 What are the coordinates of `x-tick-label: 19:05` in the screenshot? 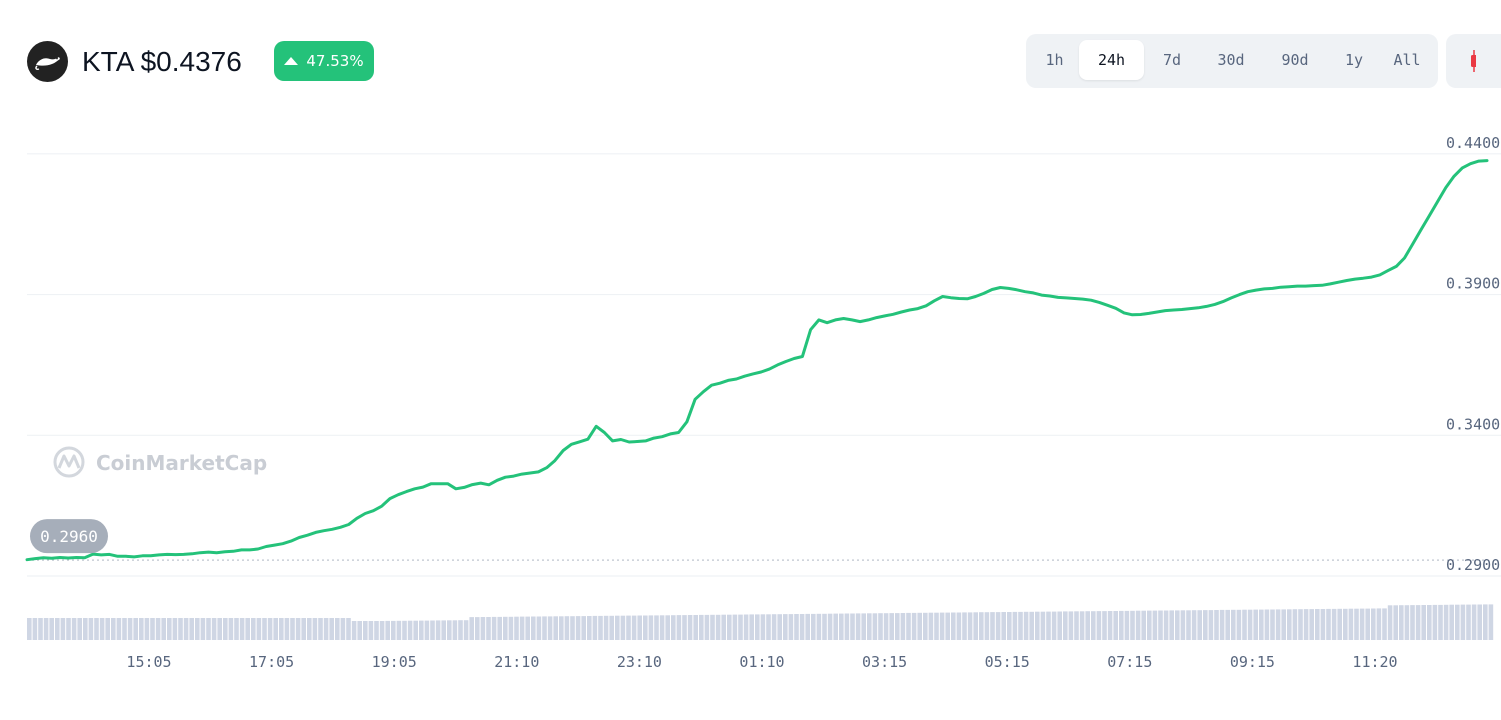 It's located at (394, 662).